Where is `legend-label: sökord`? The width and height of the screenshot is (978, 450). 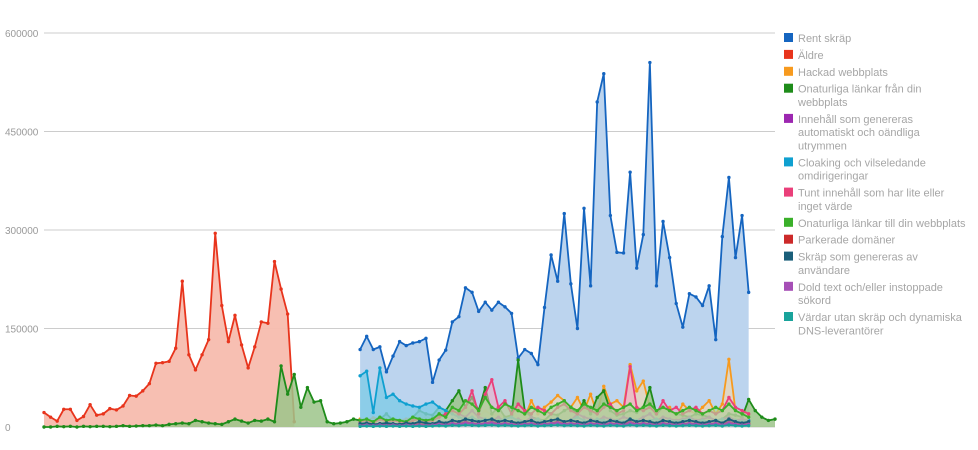
legend-label: sökord is located at coordinates (814, 301).